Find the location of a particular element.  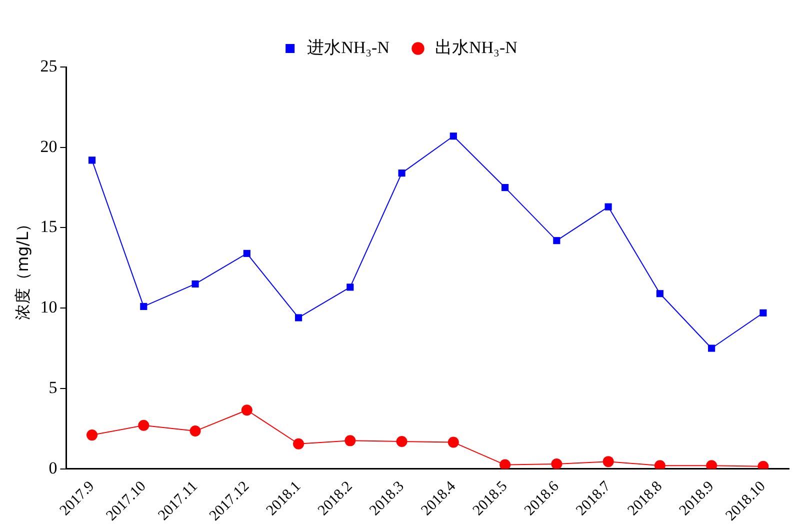

y-tick-label: 10 is located at coordinates (49, 307).